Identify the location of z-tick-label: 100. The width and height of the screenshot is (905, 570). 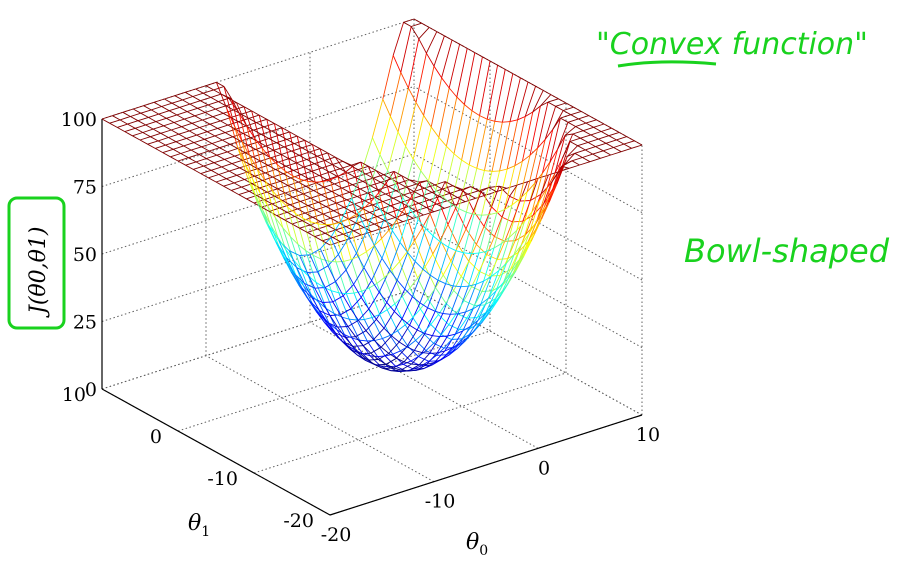
(79, 120).